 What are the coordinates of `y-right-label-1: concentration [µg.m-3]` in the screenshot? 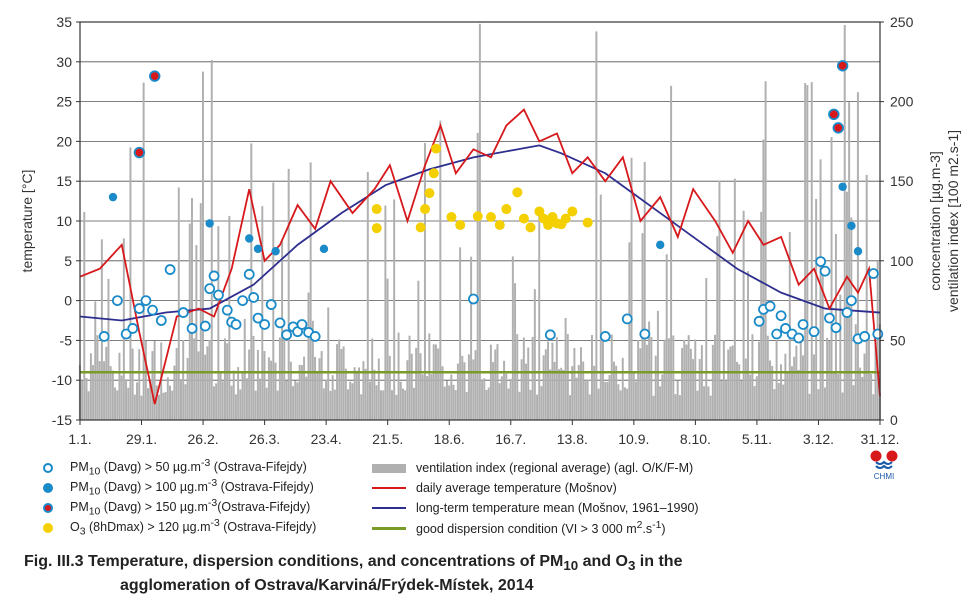 It's located at (935, 221).